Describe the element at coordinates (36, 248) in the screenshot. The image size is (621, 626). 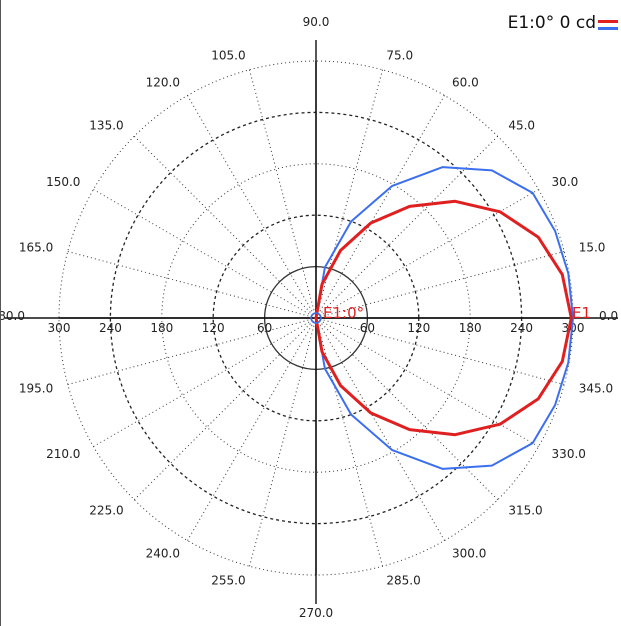
I see `angle-label-165: 165.0` at that location.